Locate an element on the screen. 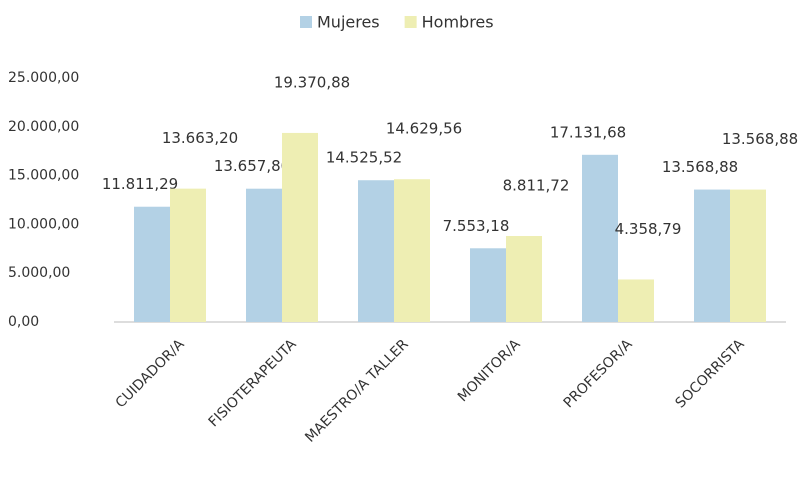 The height and width of the screenshot is (502, 812). data-label: 8.811,72 is located at coordinates (536, 185).